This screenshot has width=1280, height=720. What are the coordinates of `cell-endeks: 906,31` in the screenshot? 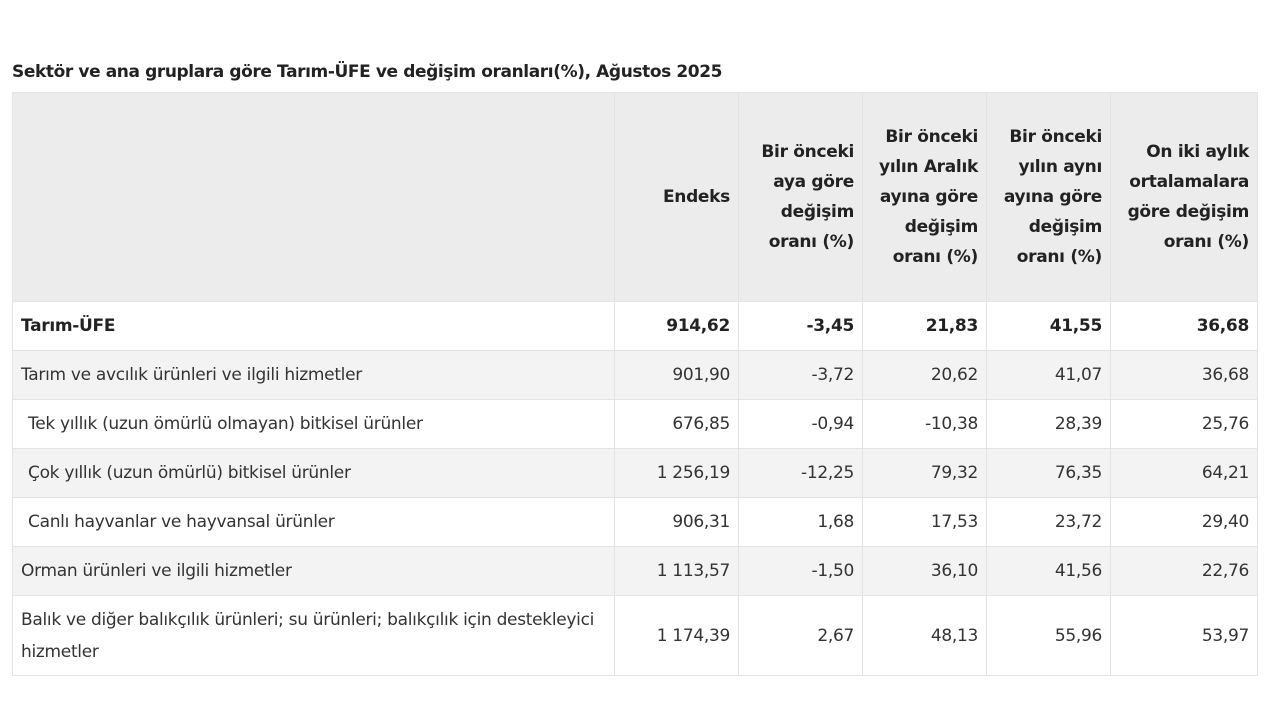 It's located at (676, 522).